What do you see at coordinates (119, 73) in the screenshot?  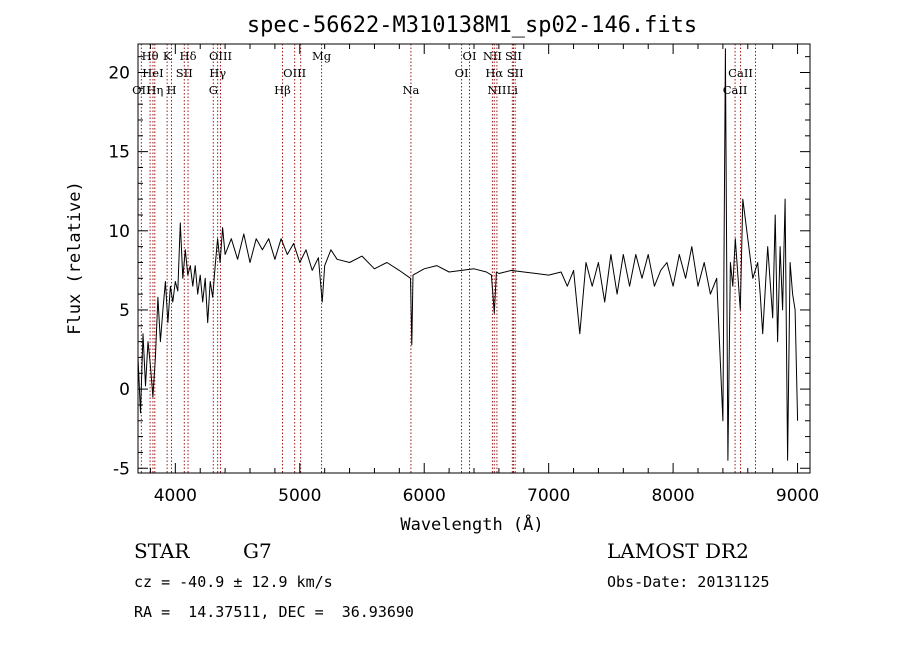 I see `y-tick-label: 20` at bounding box center [119, 73].